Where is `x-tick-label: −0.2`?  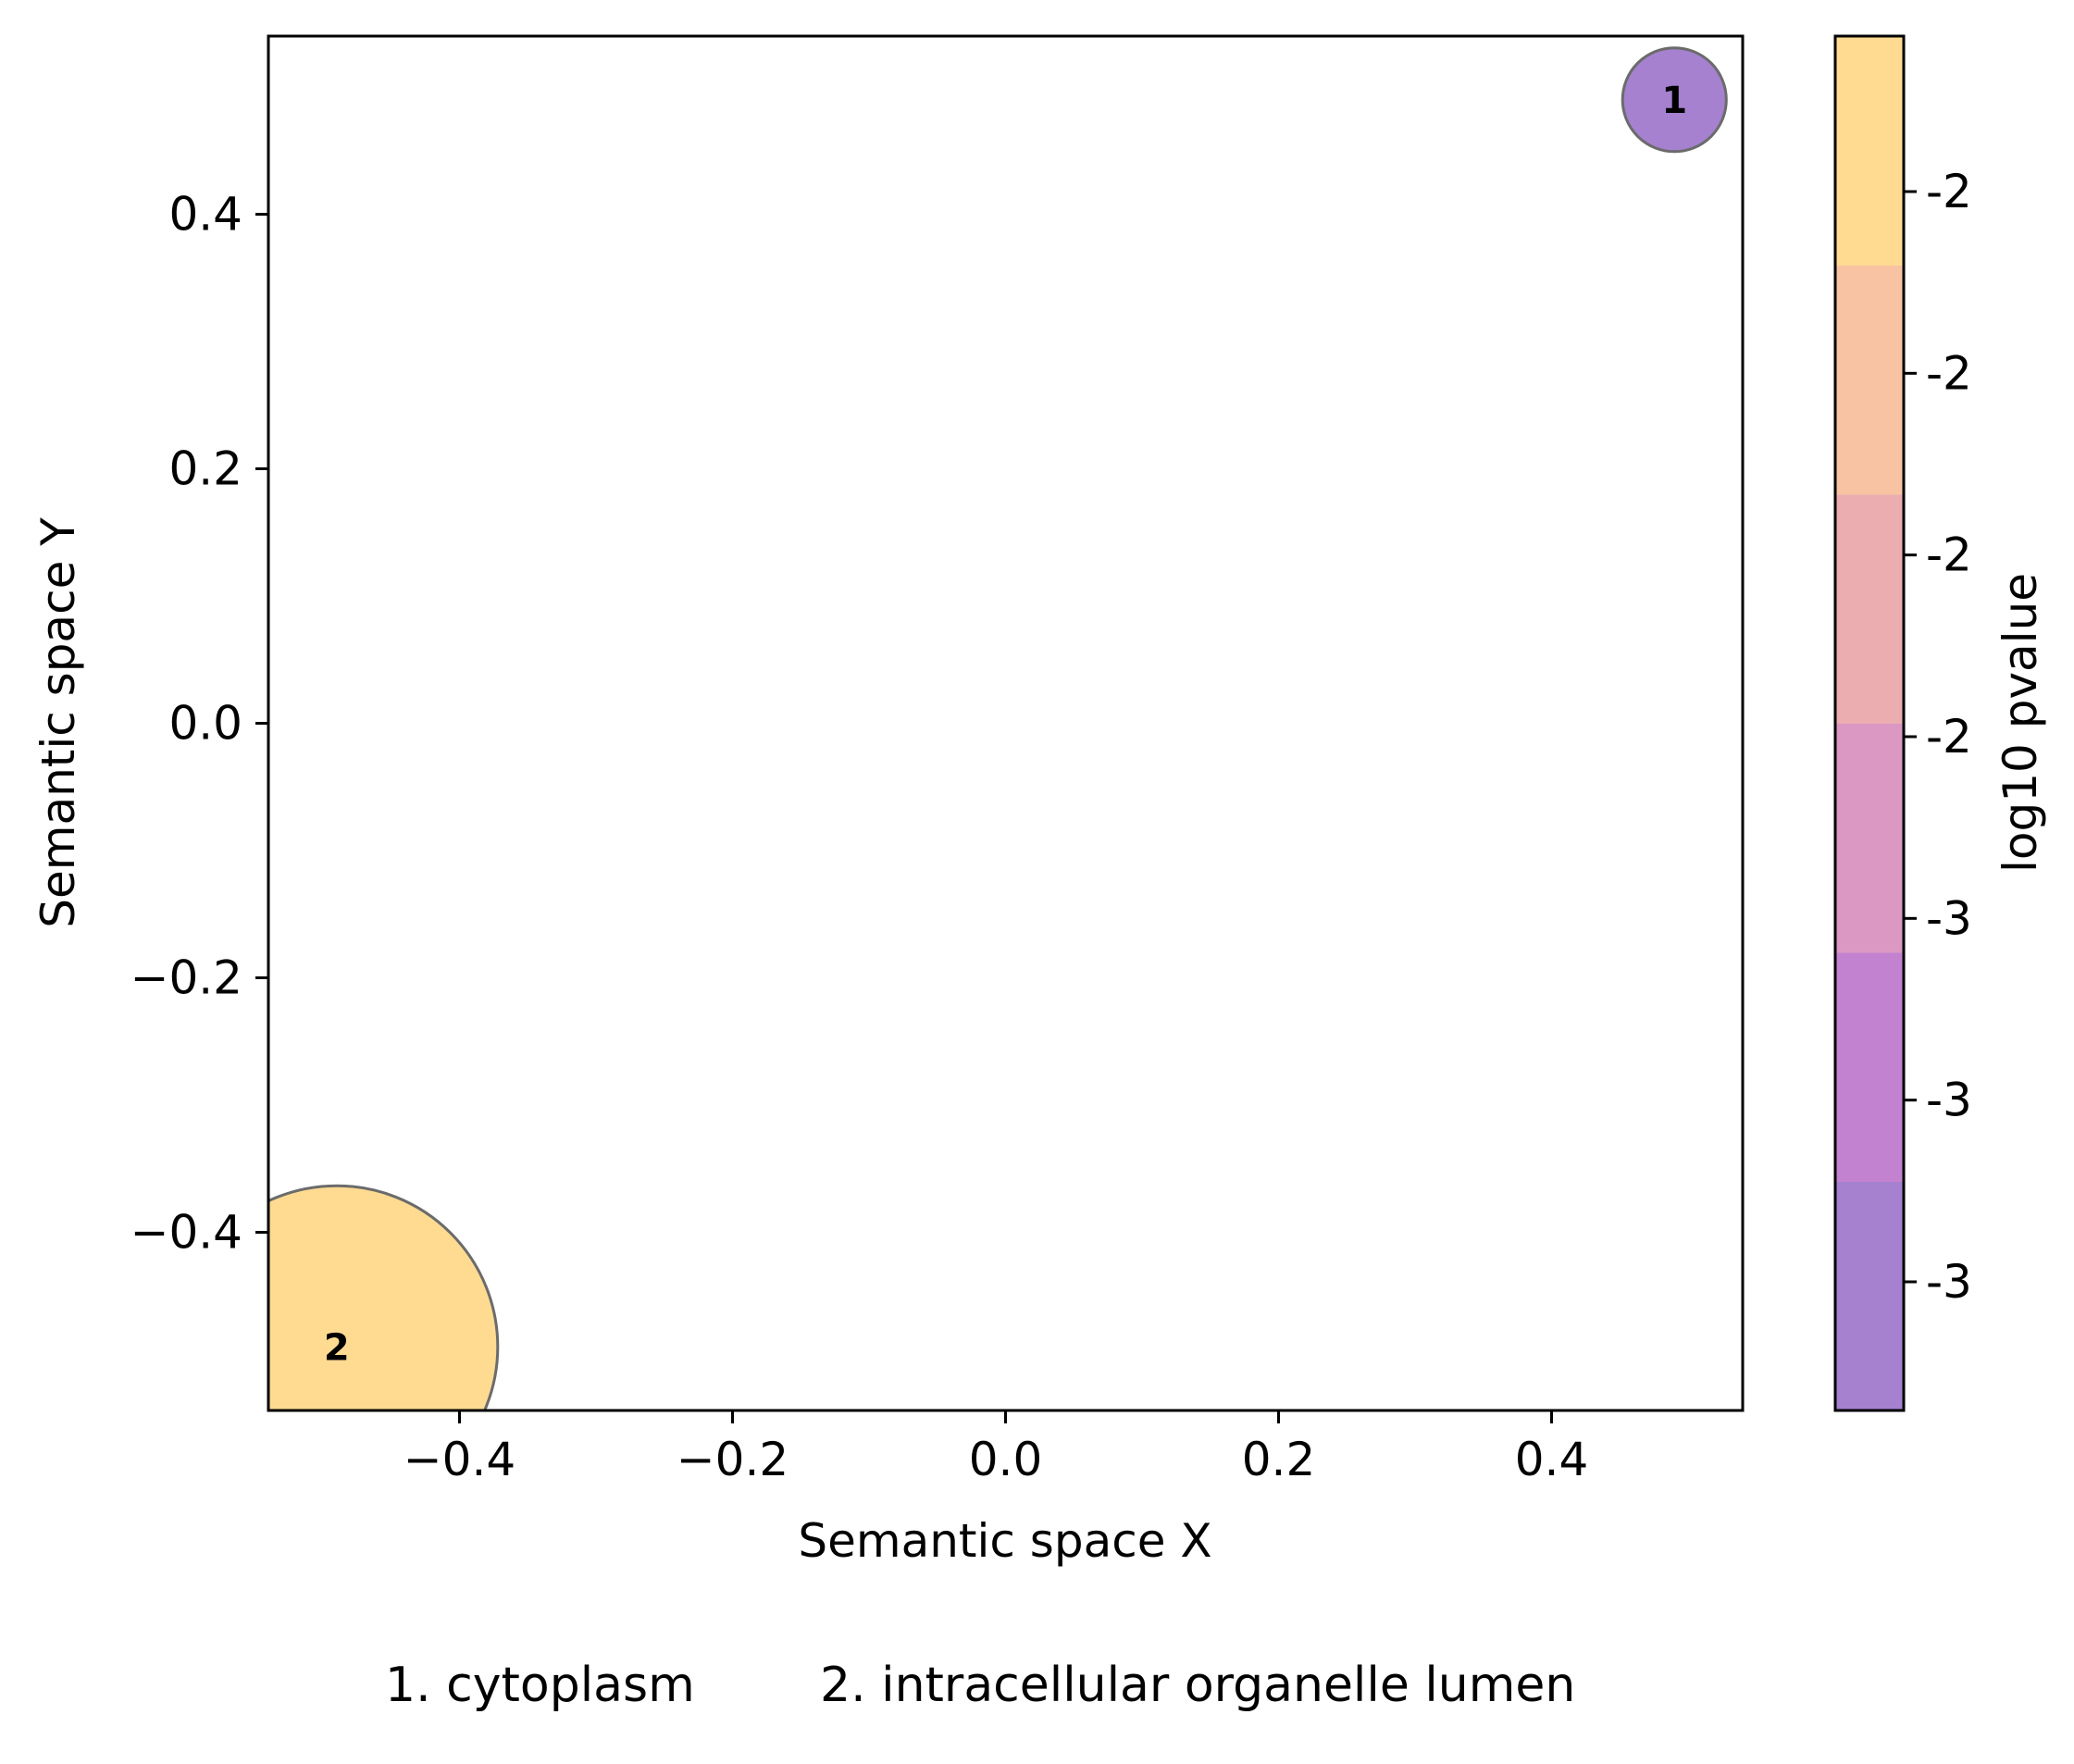 x-tick-label: −0.2 is located at coordinates (733, 1459).